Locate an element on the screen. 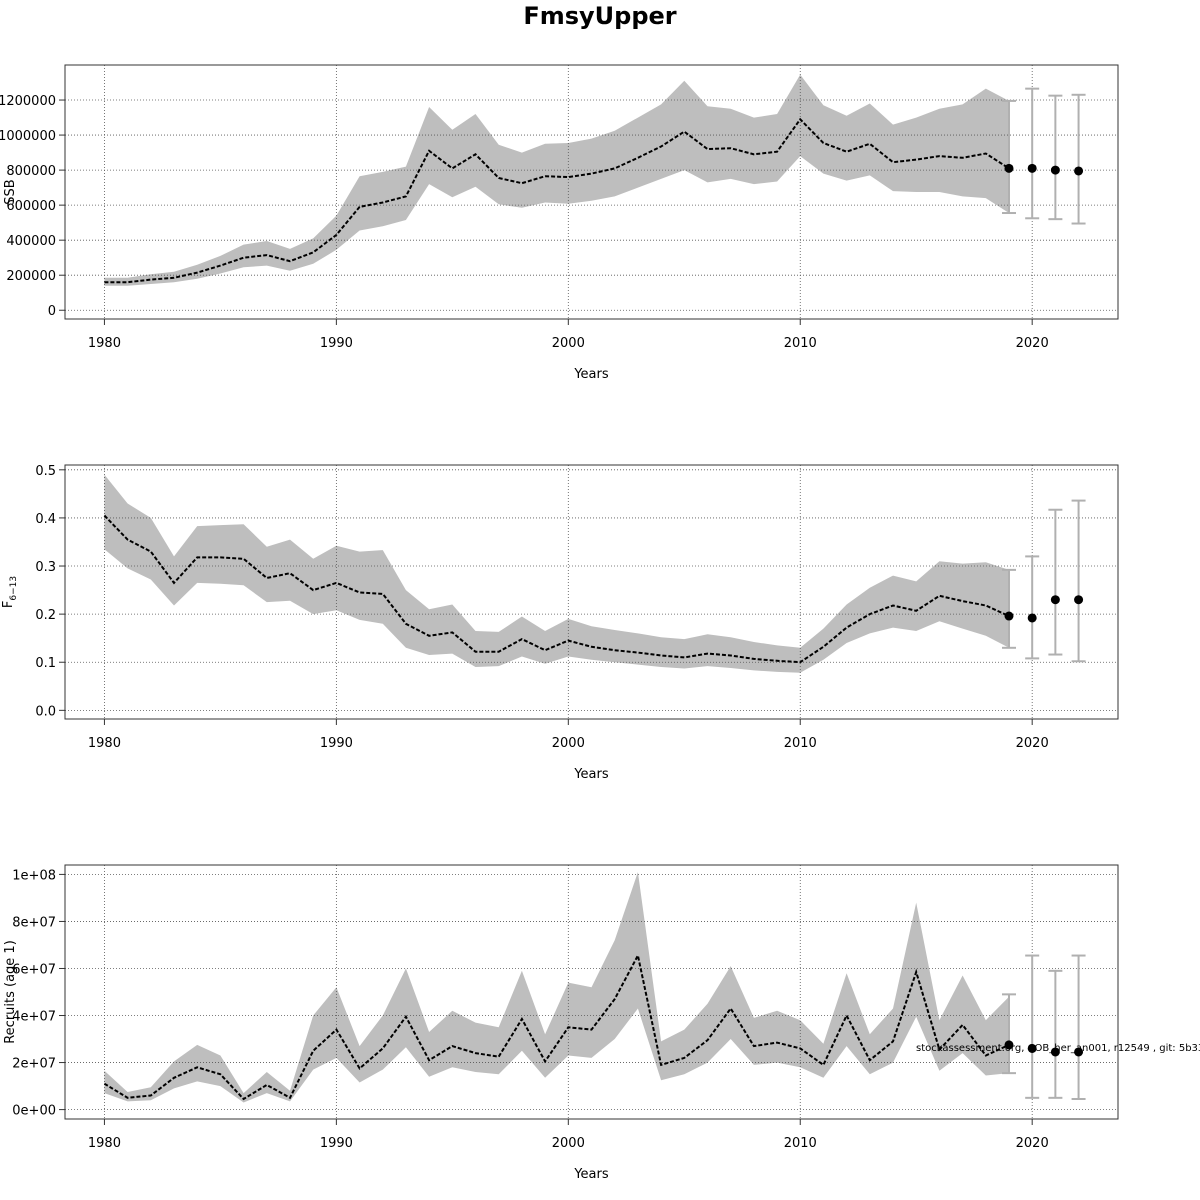  y-tick-label: 200000 is located at coordinates (31, 276).